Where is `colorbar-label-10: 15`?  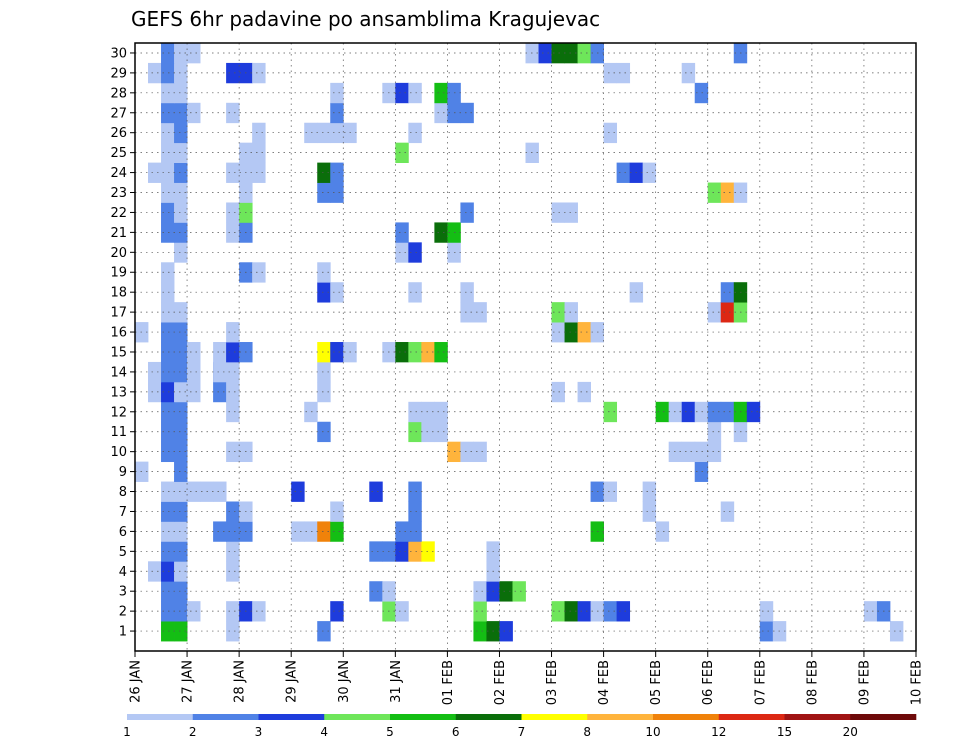 colorbar-label-10: 15 is located at coordinates (784, 732).